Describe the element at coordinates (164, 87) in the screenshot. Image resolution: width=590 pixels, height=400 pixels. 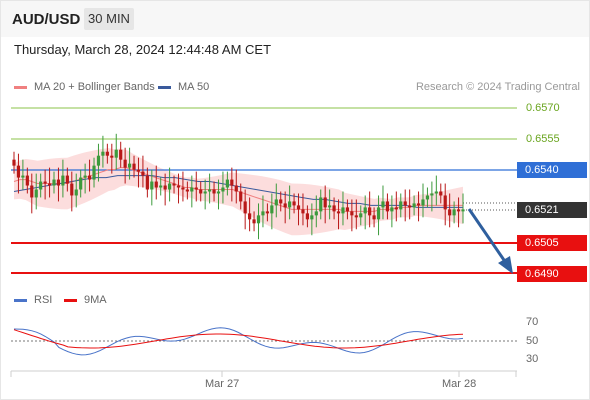
I see `ma50-swatch` at that location.